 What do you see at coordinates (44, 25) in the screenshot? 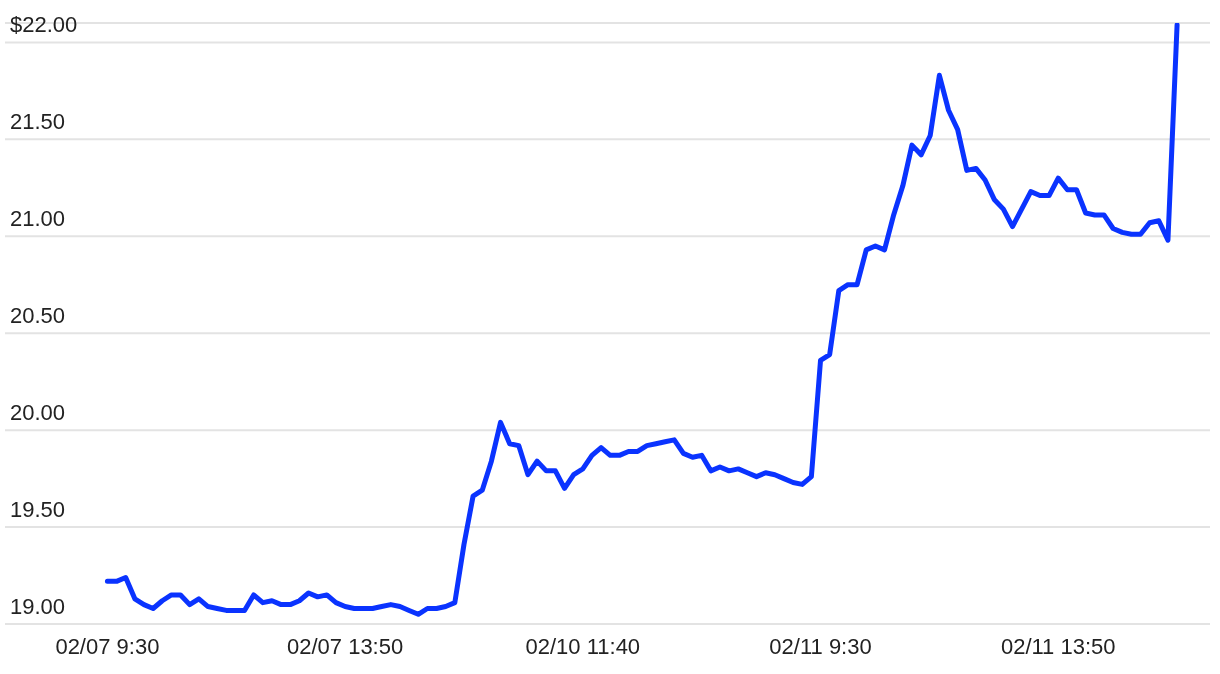
I see `y-tick-label: $22.00` at bounding box center [44, 25].